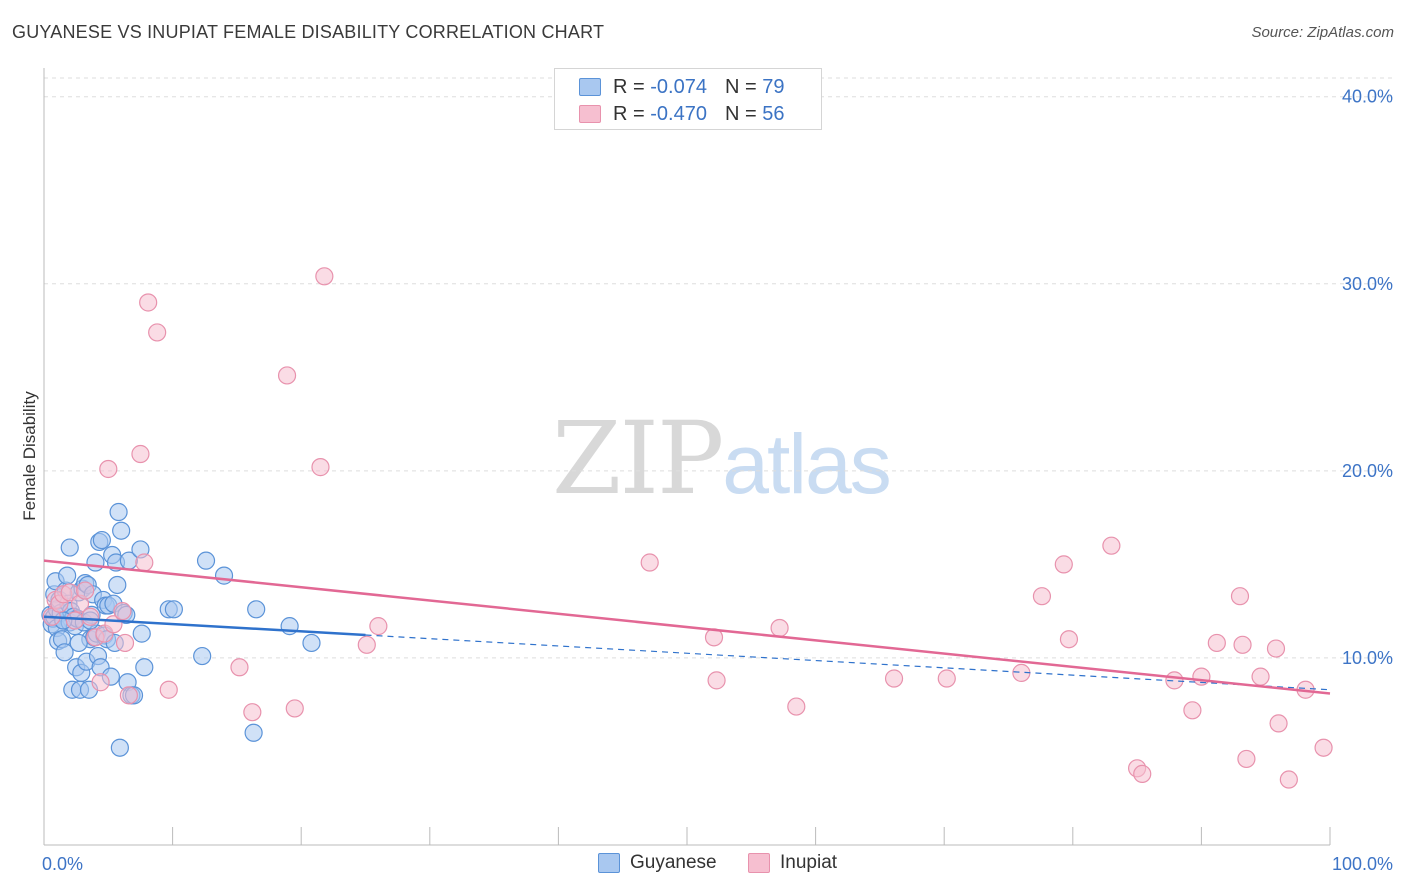  What do you see at coordinates (848, 662) in the screenshot?
I see `guyanese-trendline-extension` at bounding box center [848, 662].